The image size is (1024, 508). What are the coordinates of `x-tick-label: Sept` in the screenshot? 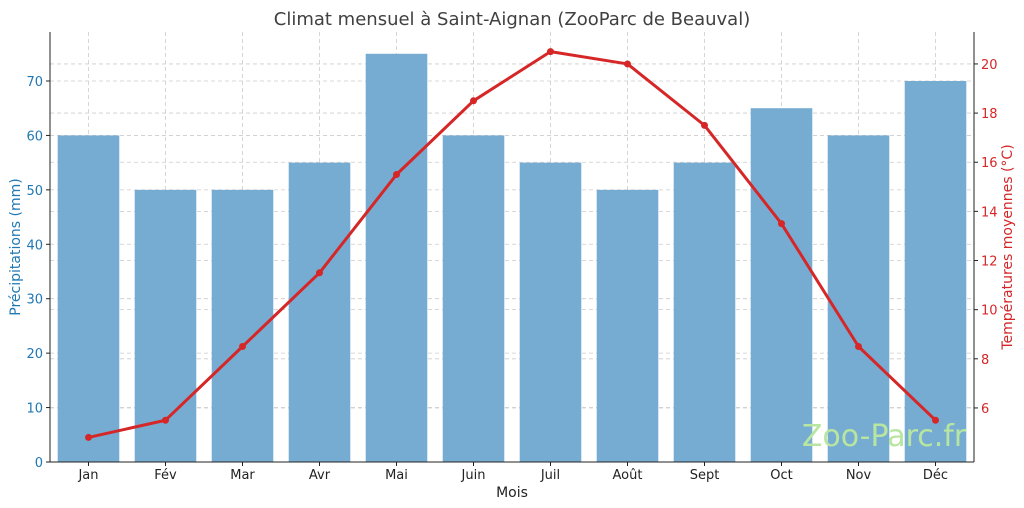 It's located at (705, 475).